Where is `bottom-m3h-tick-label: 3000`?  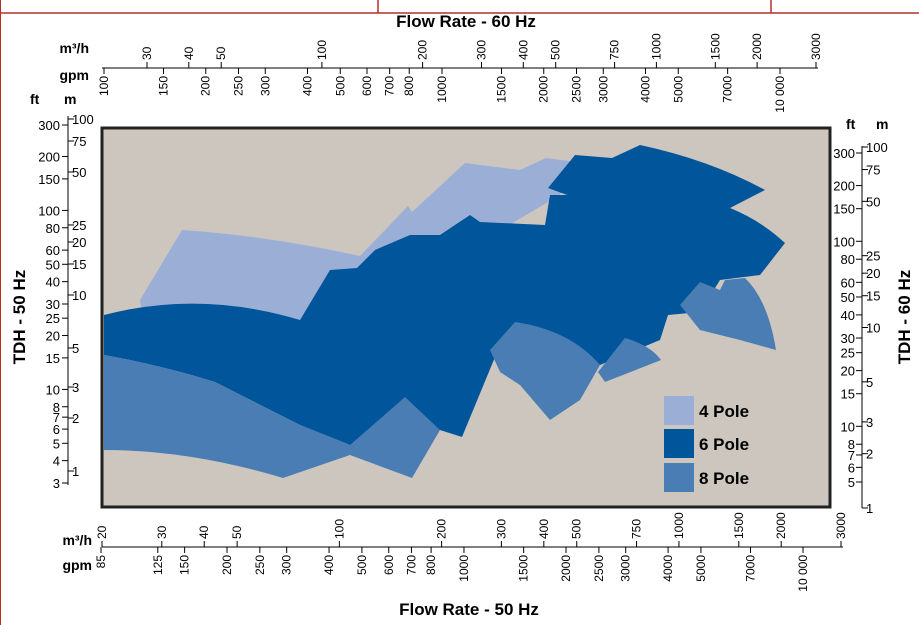 bottom-m3h-tick-label: 3000 is located at coordinates (841, 525).